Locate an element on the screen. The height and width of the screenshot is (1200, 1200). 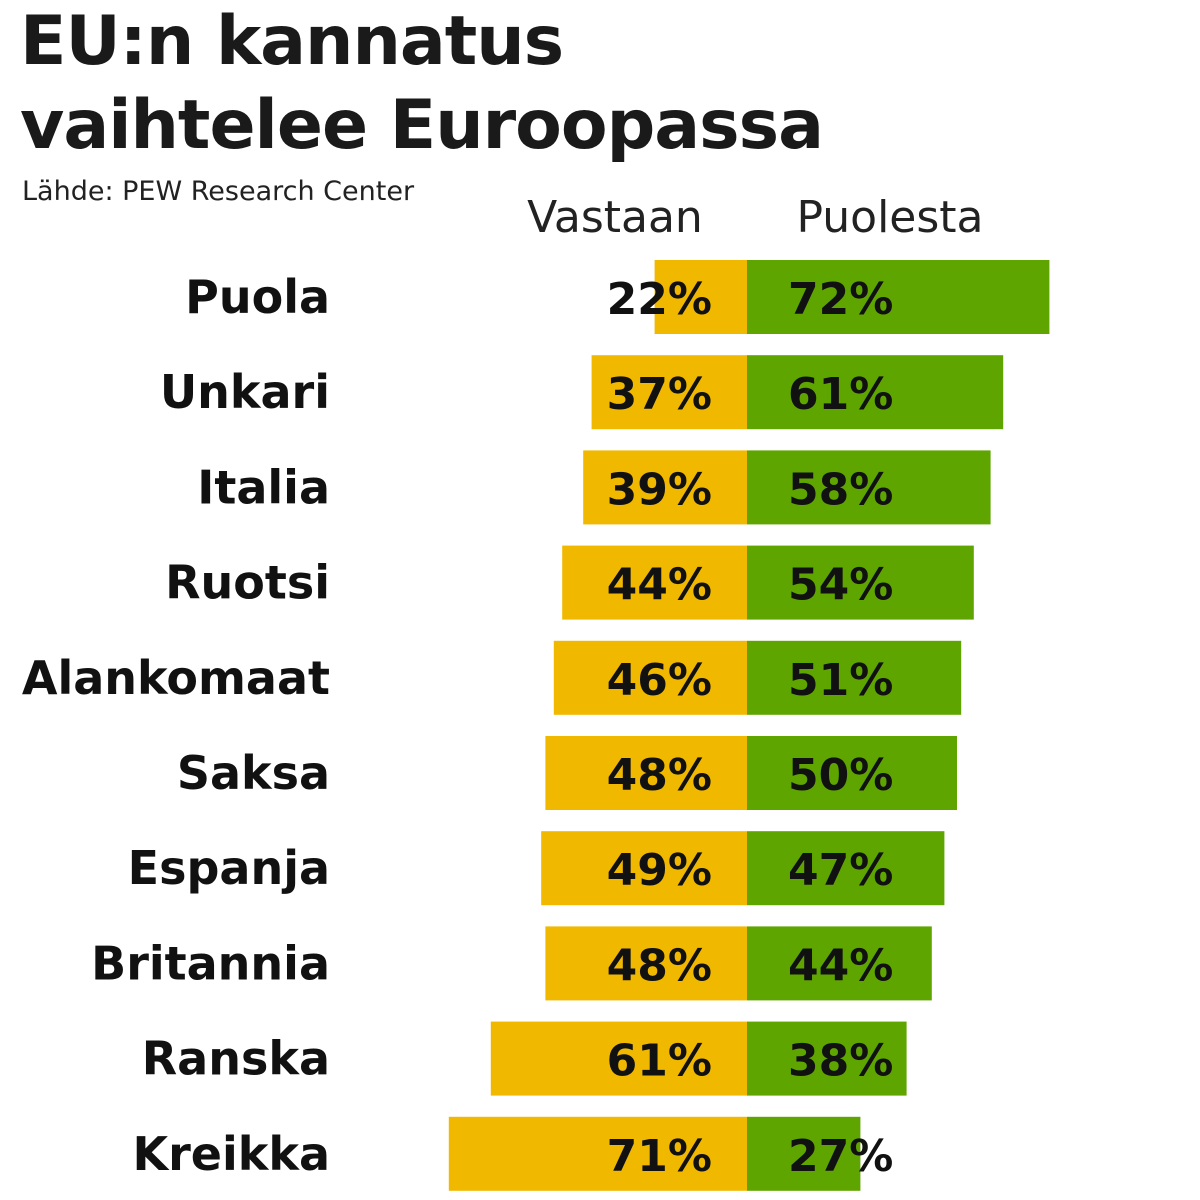
bar-vastaan-alankomaat is located at coordinates (650, 677).